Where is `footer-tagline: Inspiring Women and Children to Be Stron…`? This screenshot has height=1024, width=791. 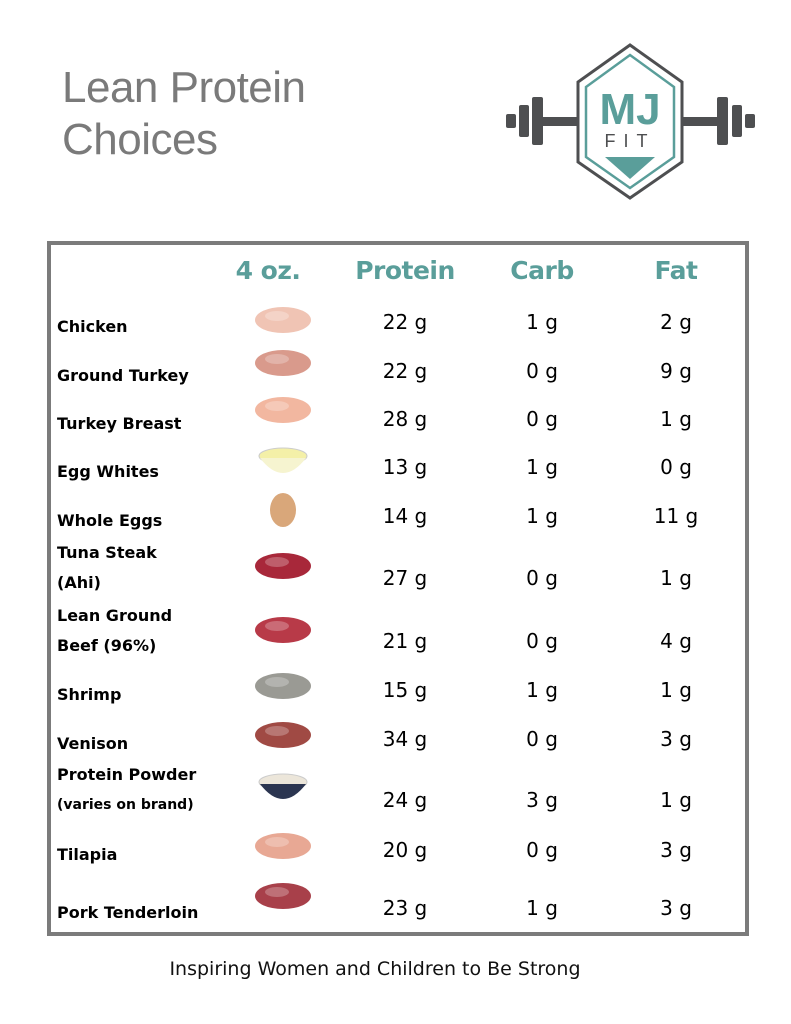
footer-tagline: Inspiring Women and Children to Be Stron… is located at coordinates (375, 969).